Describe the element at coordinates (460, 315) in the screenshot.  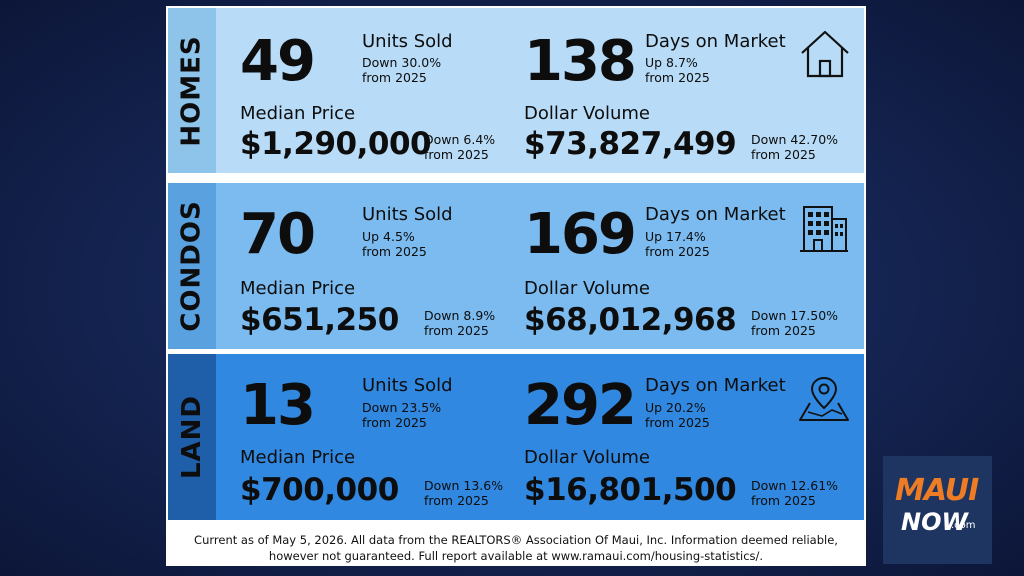
I see `median-price-change: Down 8.9%` at that location.